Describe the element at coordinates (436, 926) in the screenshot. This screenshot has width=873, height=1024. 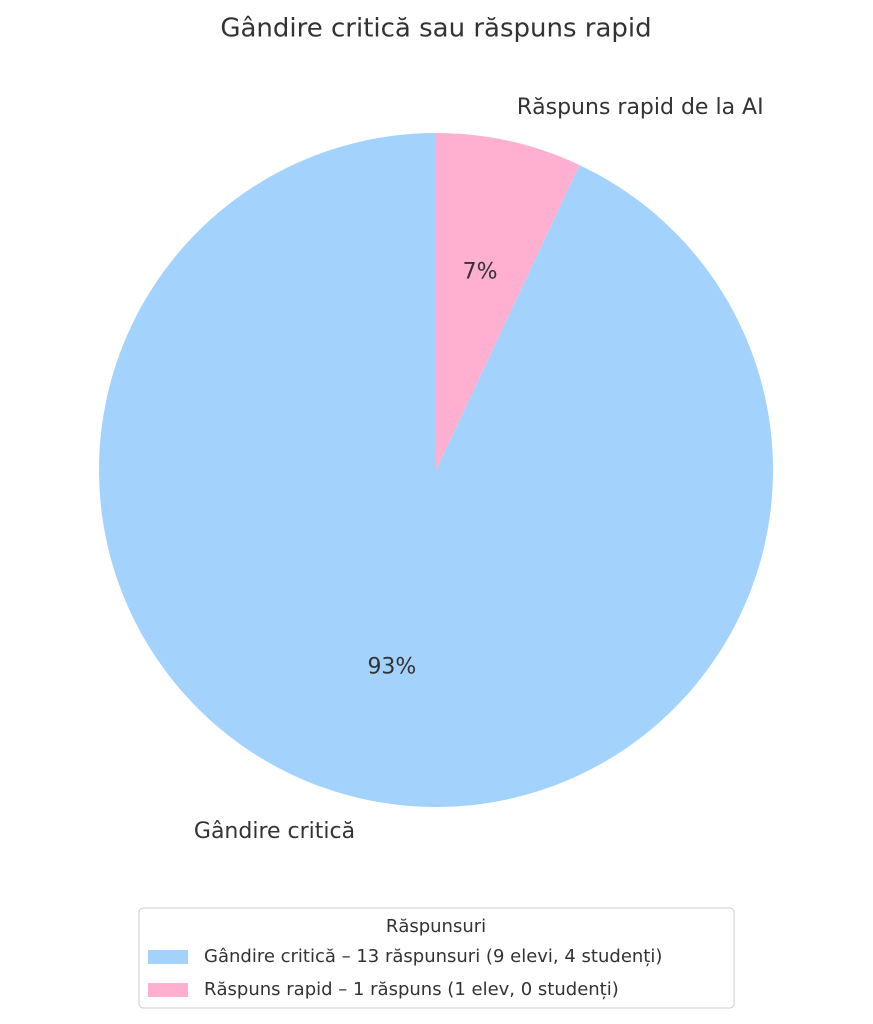
I see `legend-title: Răspunsuri` at that location.